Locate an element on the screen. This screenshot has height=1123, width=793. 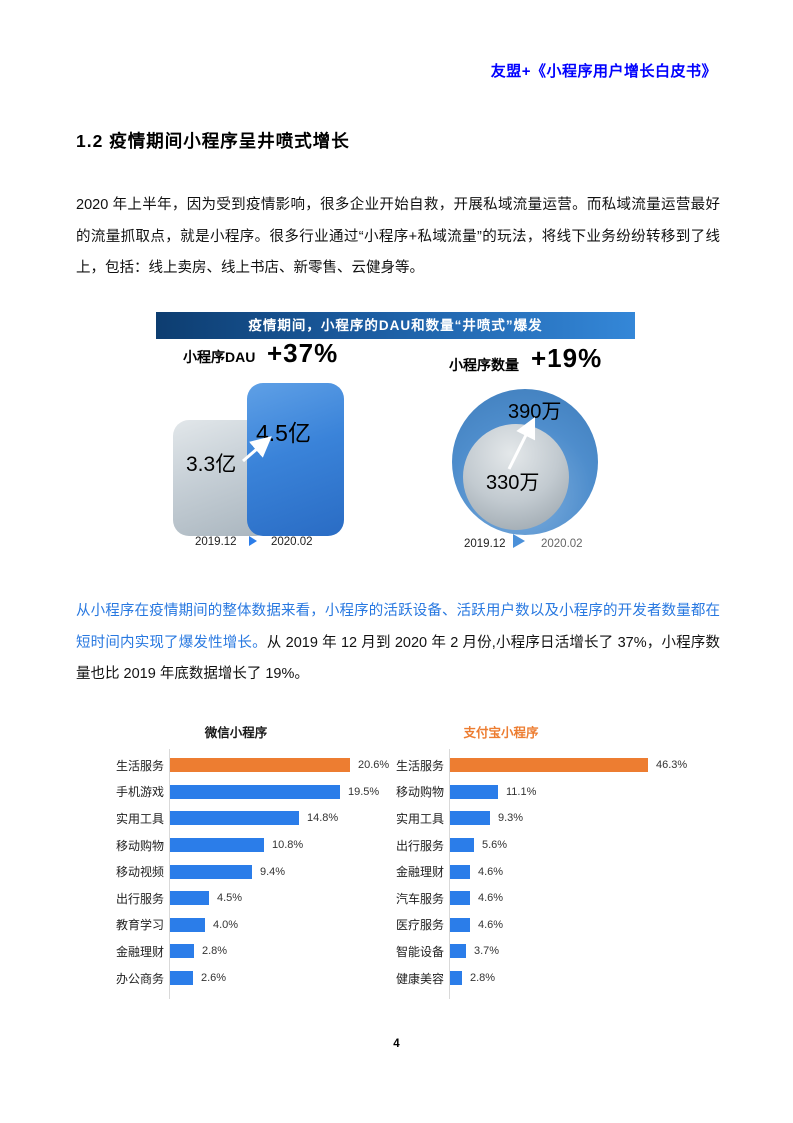
value-label: 19.5% is located at coordinates (364, 791).